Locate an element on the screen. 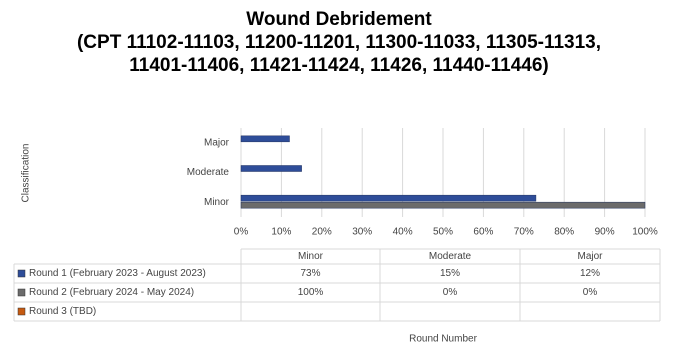 This screenshot has width=678, height=364. table-value: 73% is located at coordinates (310, 273).